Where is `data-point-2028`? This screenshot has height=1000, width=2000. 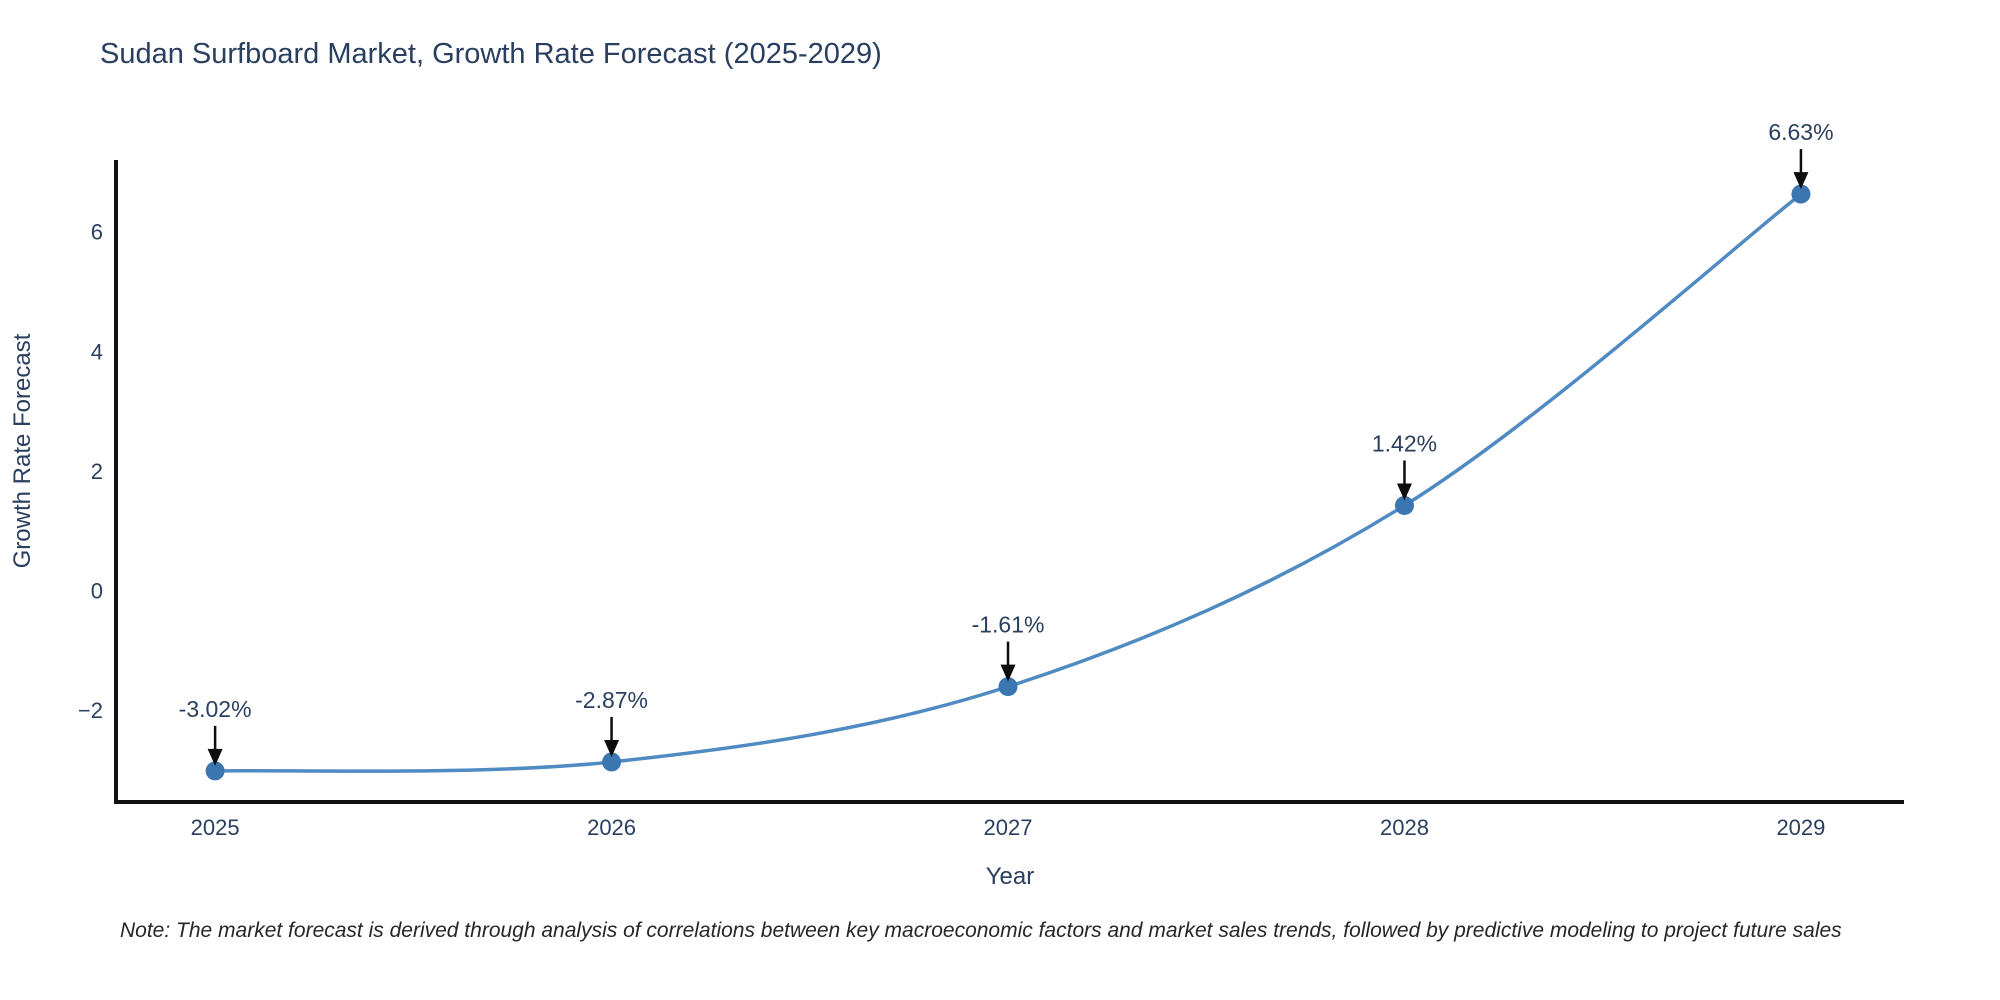
data-point-2028 is located at coordinates (1404, 506).